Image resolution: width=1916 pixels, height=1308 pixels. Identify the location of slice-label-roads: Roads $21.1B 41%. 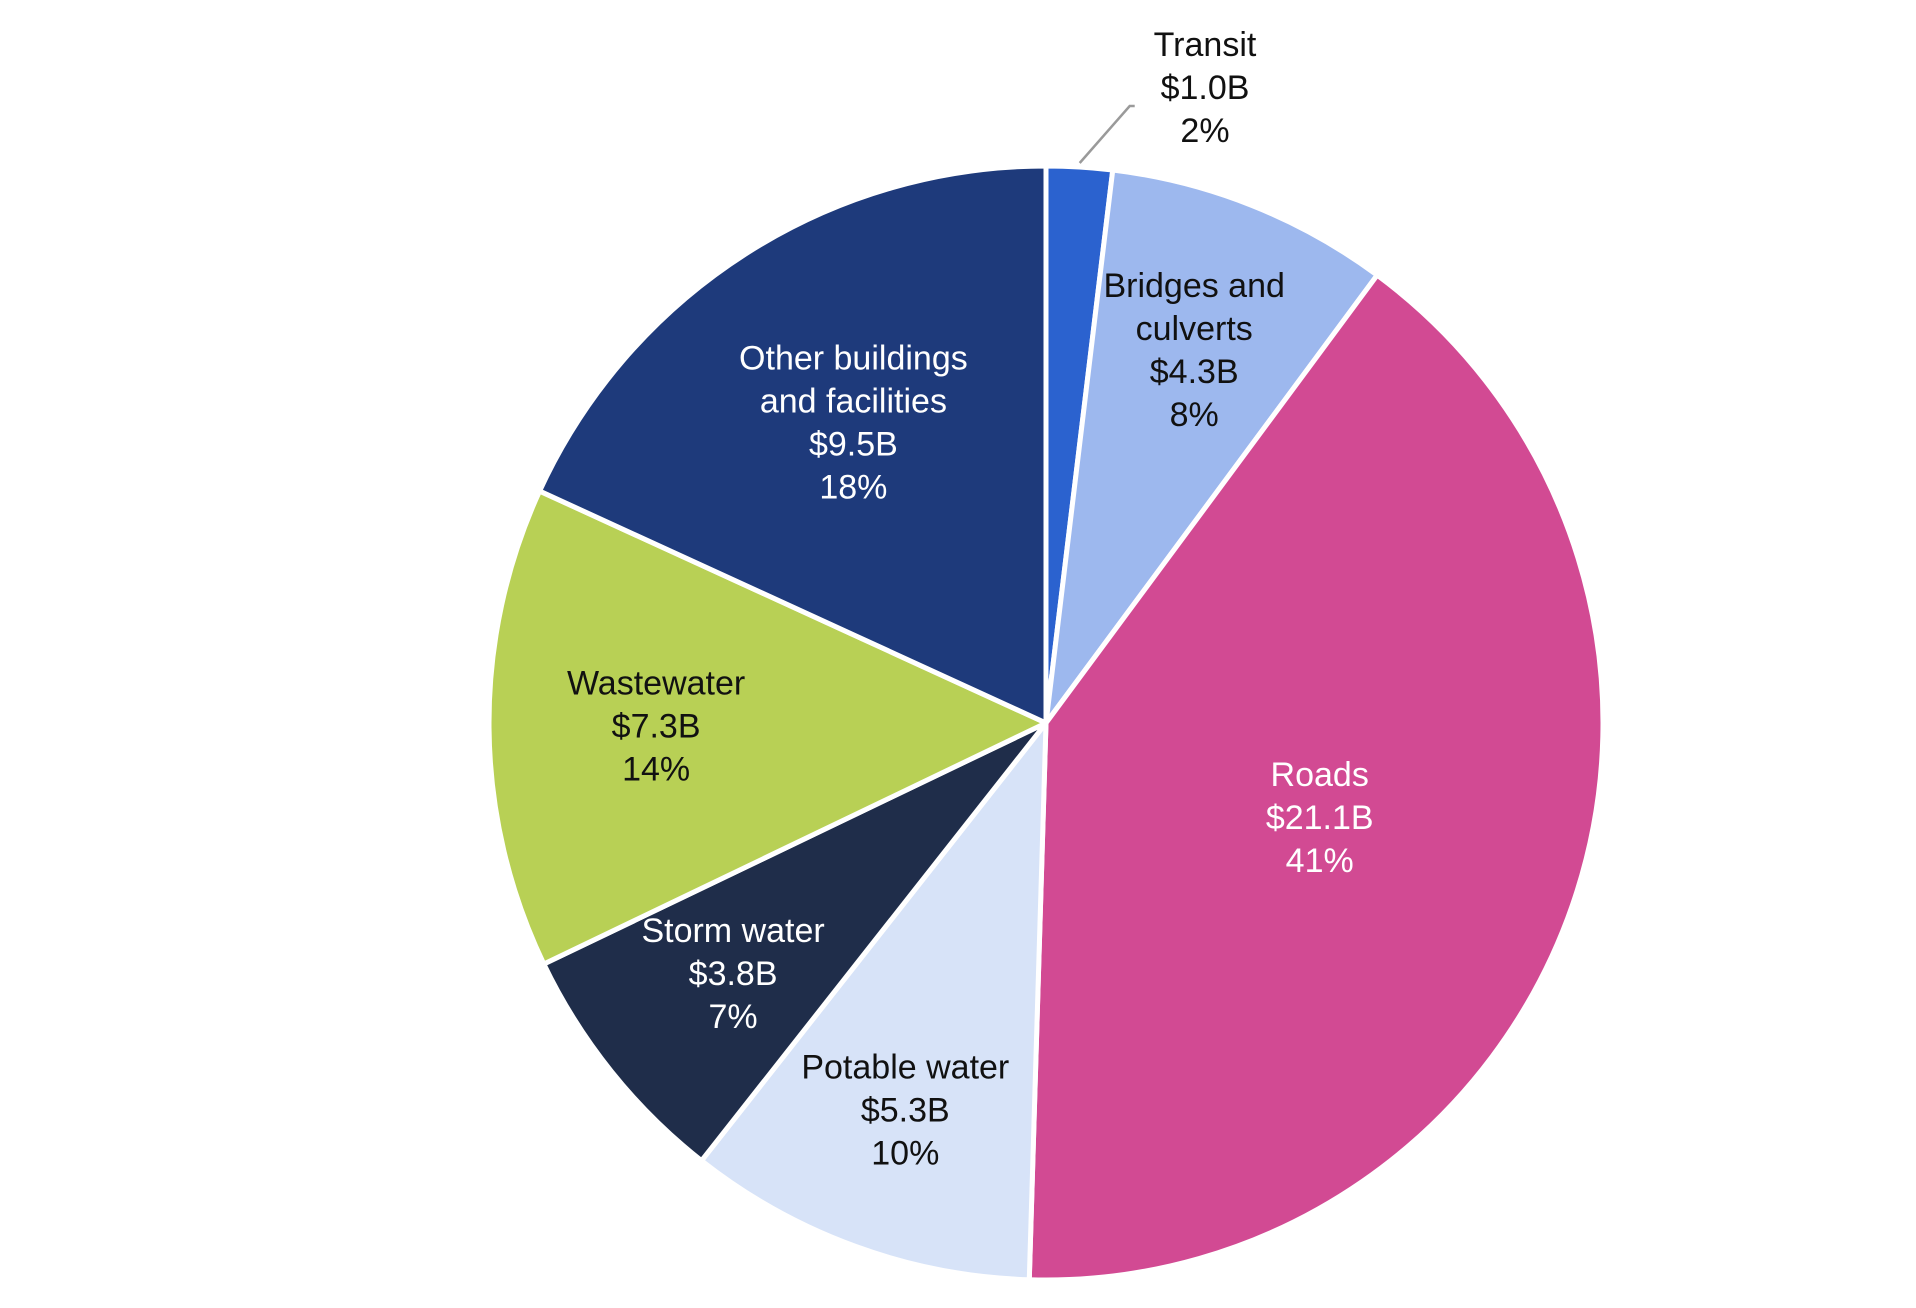
(1320, 818).